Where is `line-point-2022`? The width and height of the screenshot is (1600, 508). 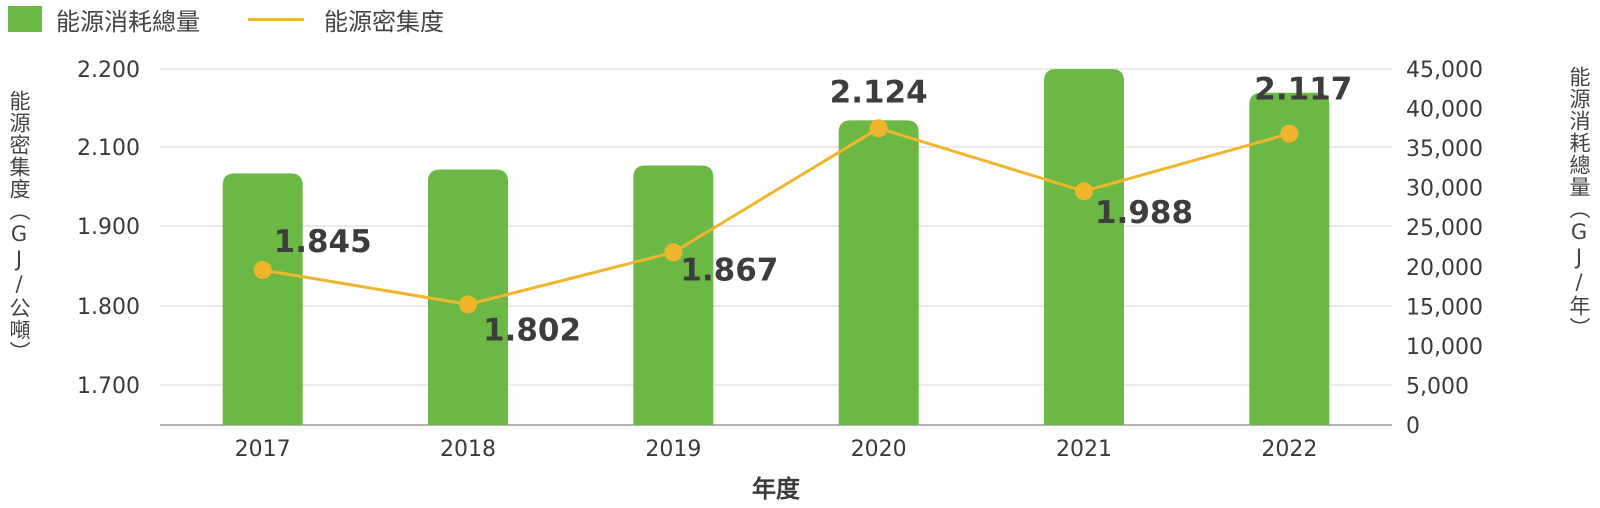
line-point-2022 is located at coordinates (1289, 133).